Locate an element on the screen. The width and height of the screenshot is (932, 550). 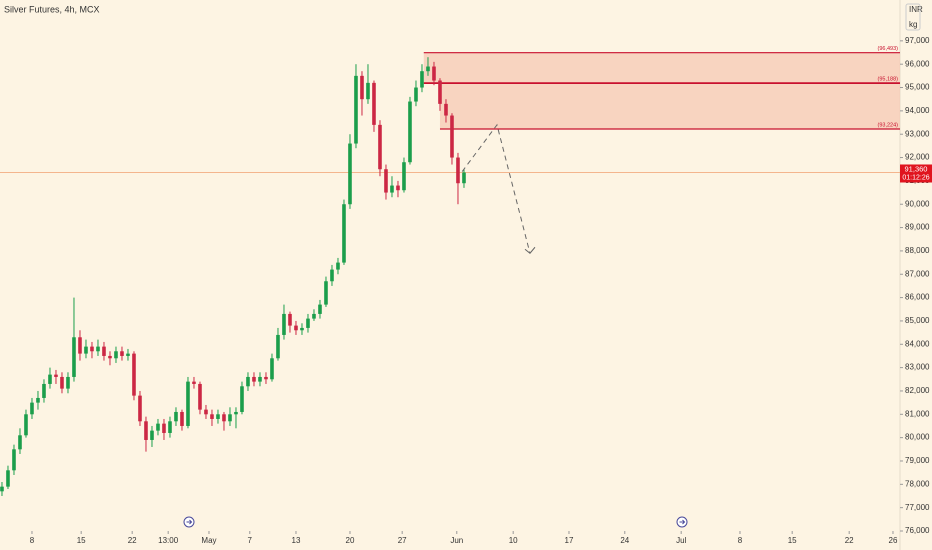
unit-box is located at coordinates (913, 17).